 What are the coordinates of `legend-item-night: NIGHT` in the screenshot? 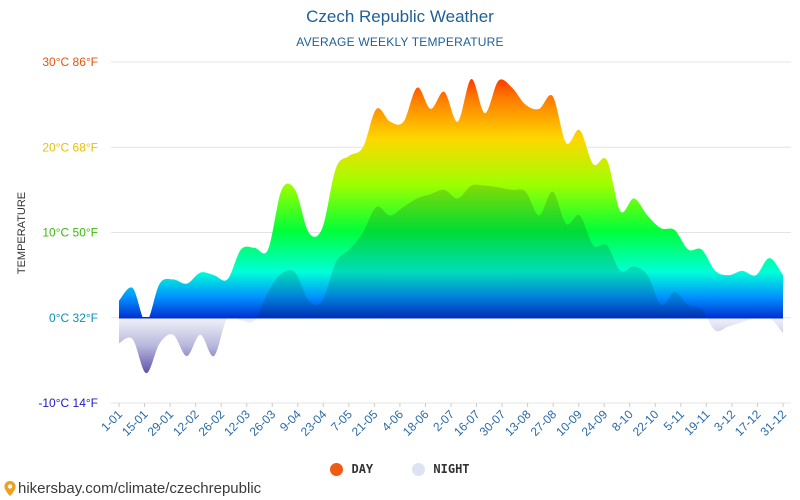 It's located at (441, 469).